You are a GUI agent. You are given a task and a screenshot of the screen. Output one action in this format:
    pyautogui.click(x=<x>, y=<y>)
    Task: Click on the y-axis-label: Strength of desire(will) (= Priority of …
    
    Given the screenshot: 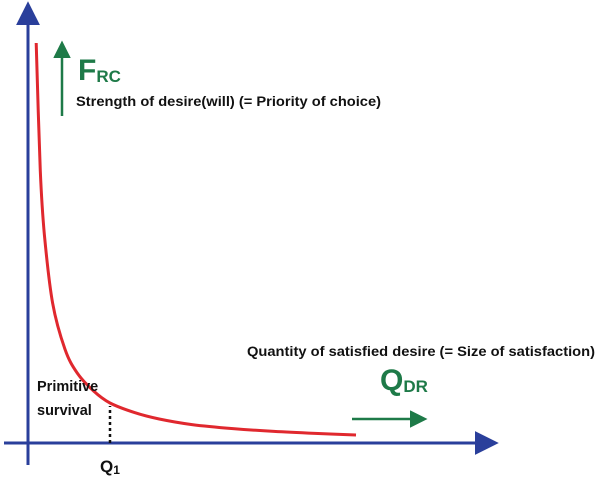 What is the action you would take?
    pyautogui.click(x=228, y=101)
    